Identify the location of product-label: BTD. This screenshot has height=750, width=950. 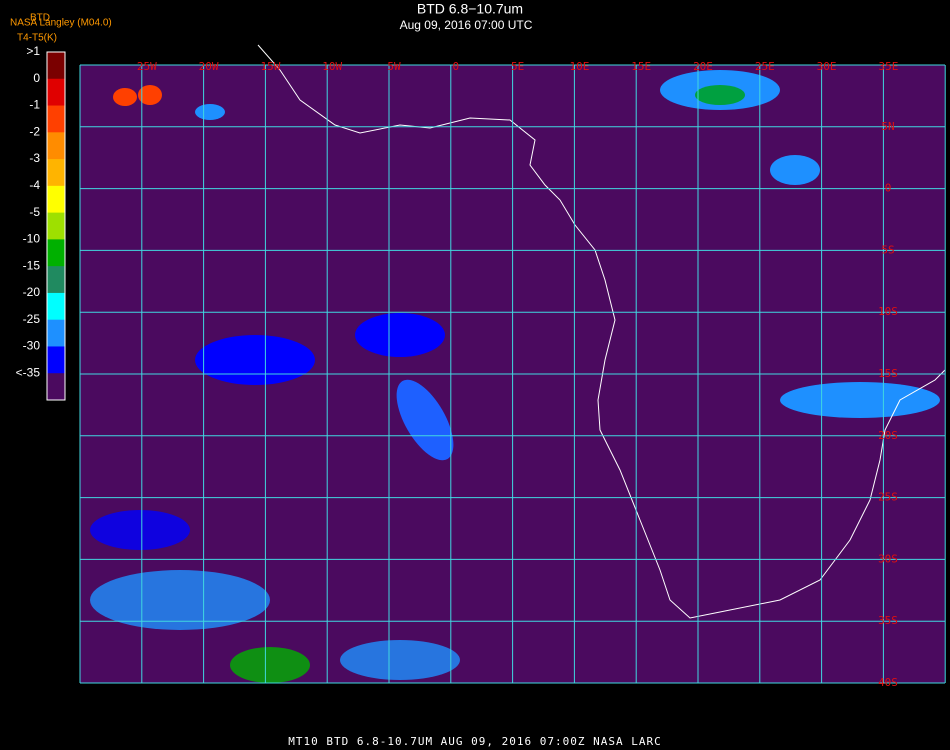
(40, 18).